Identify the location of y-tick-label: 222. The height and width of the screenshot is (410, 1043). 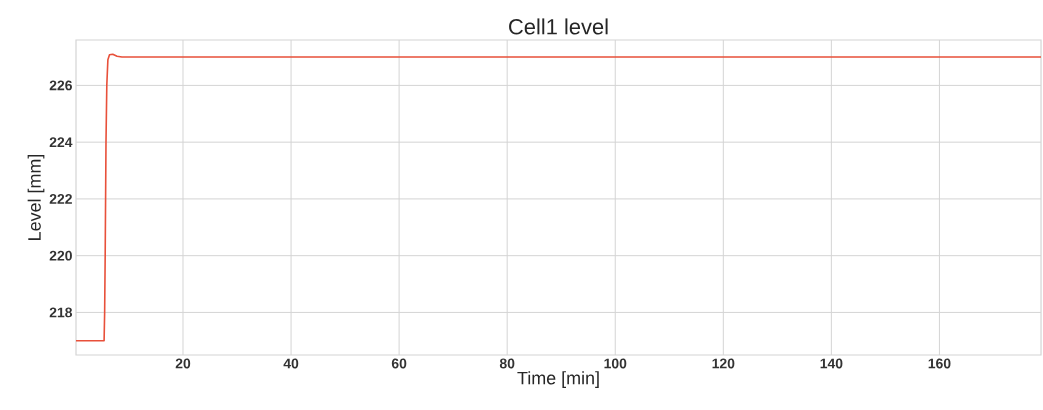
(60, 199).